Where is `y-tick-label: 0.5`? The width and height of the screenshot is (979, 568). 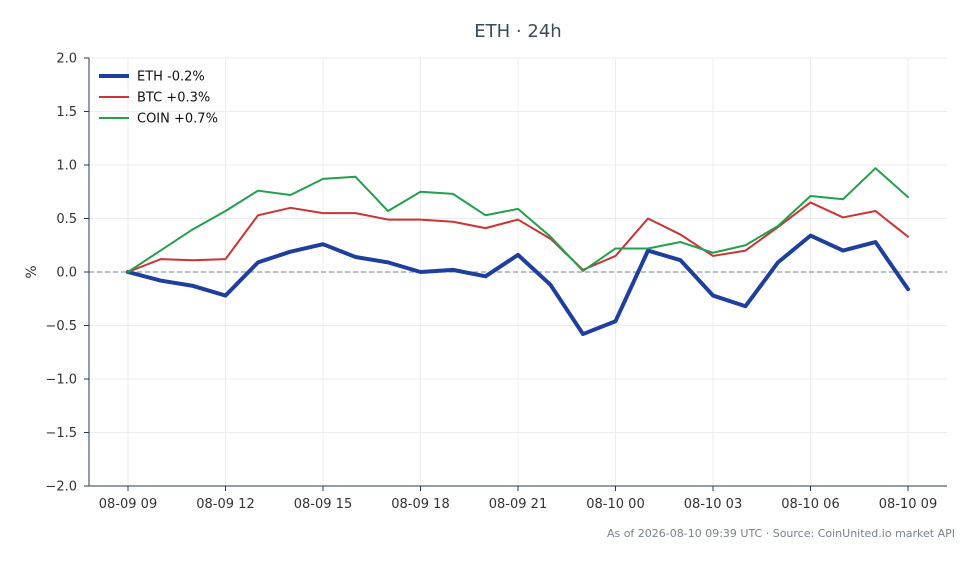
y-tick-label: 0.5 is located at coordinates (66, 219).